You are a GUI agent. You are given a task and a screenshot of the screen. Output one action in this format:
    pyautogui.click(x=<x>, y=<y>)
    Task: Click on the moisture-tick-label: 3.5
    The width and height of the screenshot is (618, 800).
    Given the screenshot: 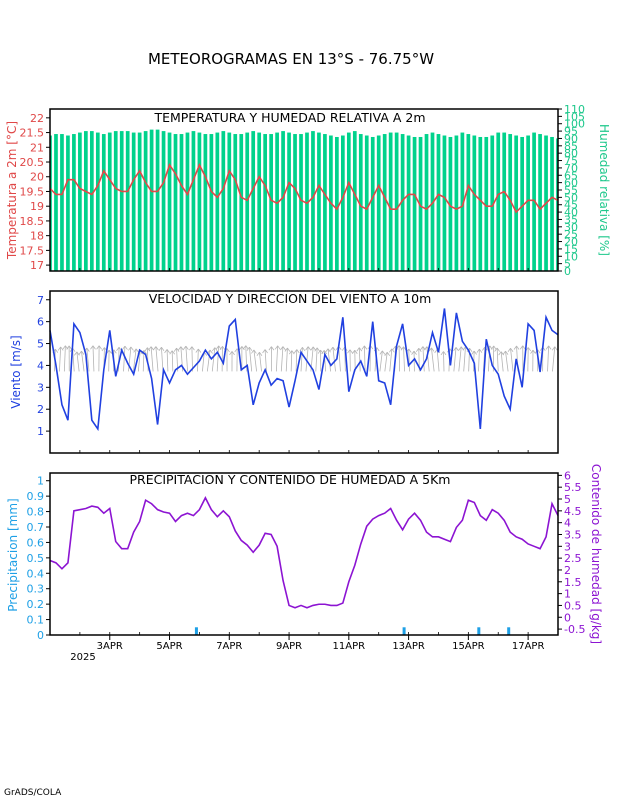 What is the action you would take?
    pyautogui.click(x=573, y=534)
    